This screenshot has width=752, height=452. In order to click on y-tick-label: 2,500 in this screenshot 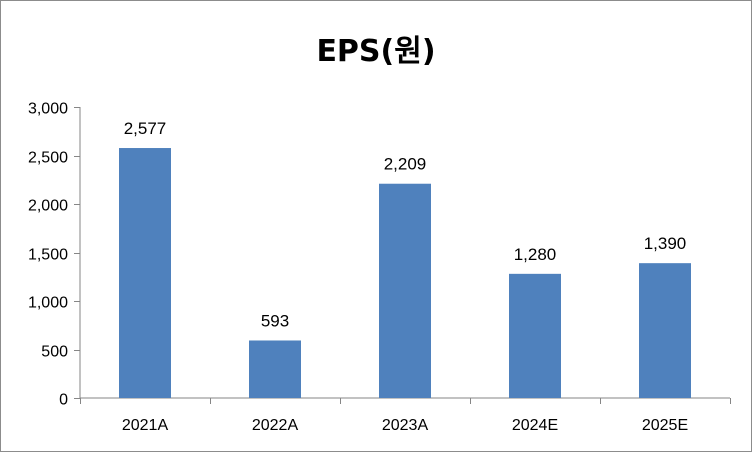, I will do `click(48, 158)`.